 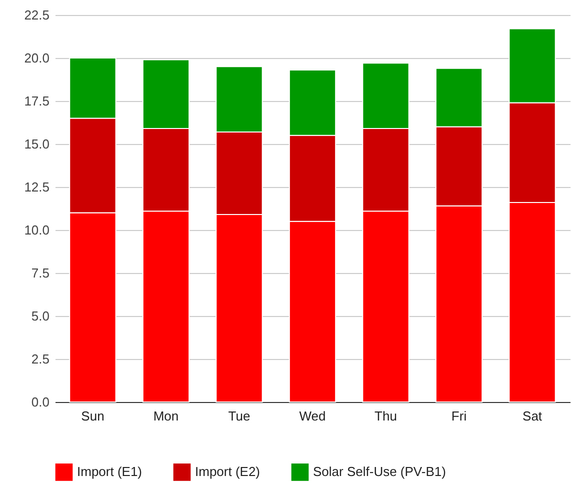 What do you see at coordinates (37, 15) in the screenshot?
I see `y-tick-label: 22.5` at bounding box center [37, 15].